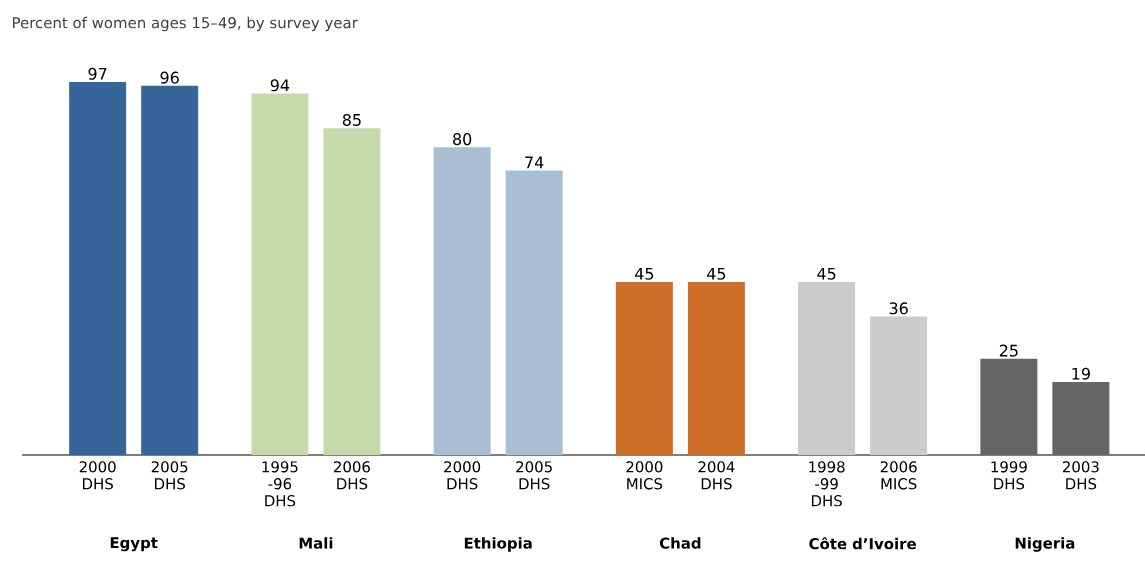 The height and width of the screenshot is (584, 1145). What do you see at coordinates (716, 475) in the screenshot?
I see `x-tick-label: 2004 DHS` at bounding box center [716, 475].